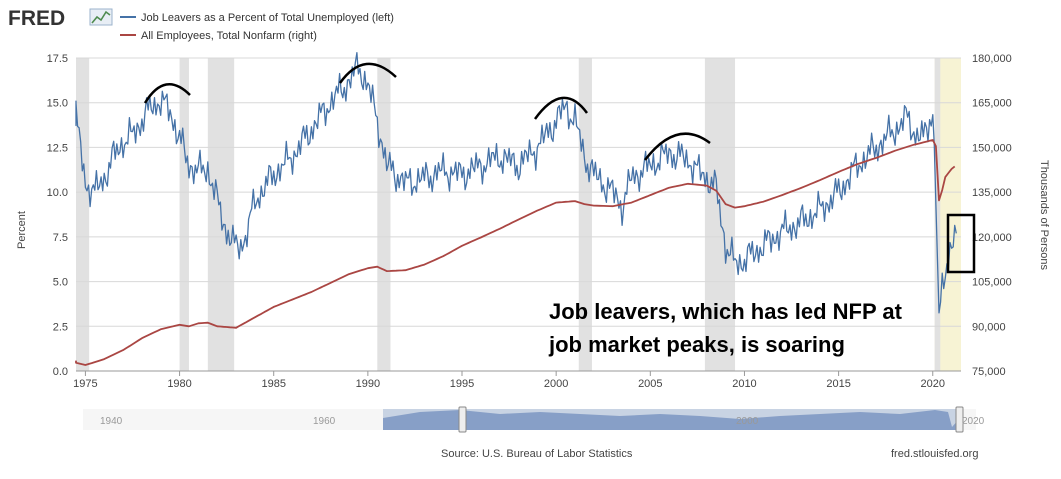 This screenshot has width=1061, height=479. I want to click on right-tick-label: 120,000, so click(992, 238).